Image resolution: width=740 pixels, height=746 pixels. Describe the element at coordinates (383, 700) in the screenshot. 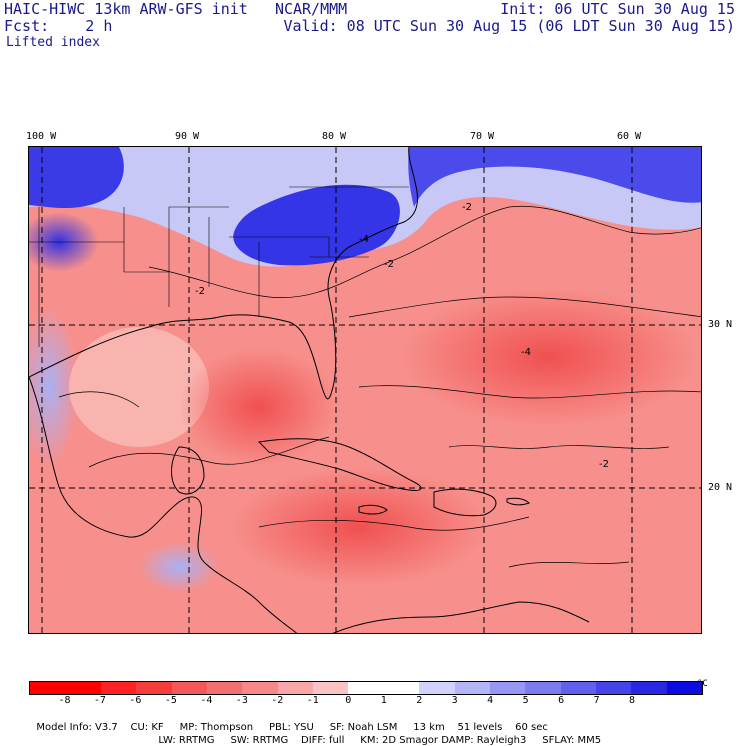

I see `legend-tick-label: 1` at that location.